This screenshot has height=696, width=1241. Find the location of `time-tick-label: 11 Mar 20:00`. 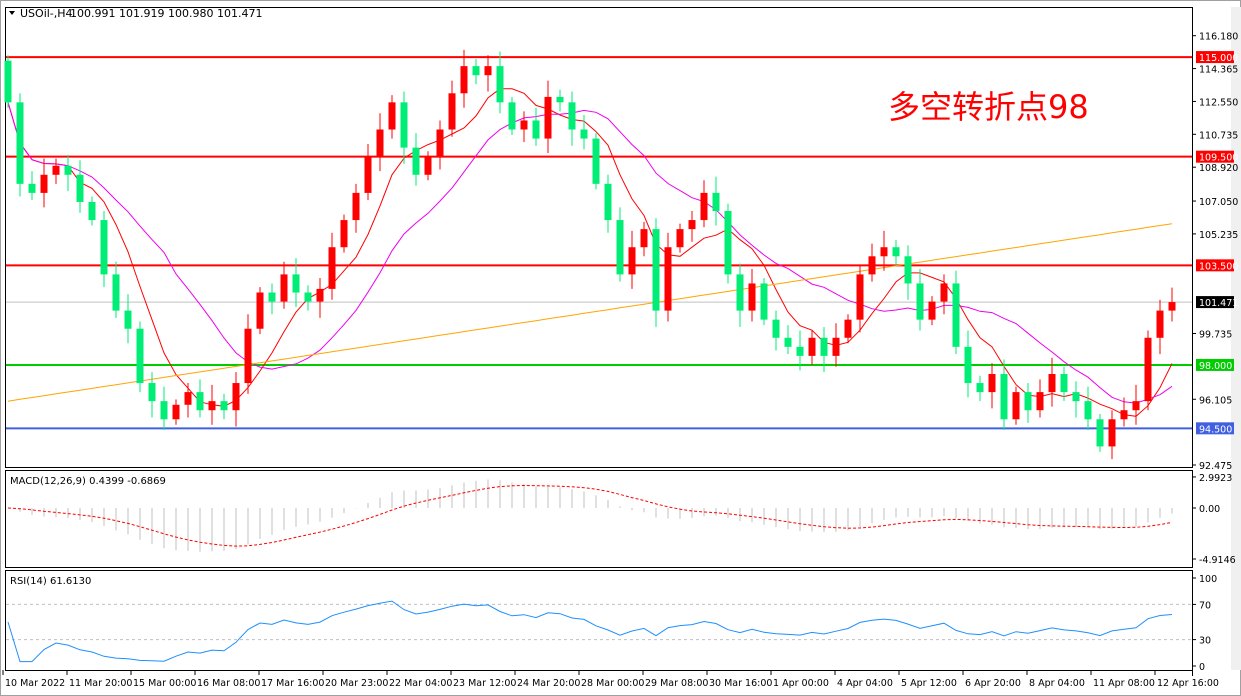

time-tick-label: 11 Mar 20:00 is located at coordinates (100, 683).